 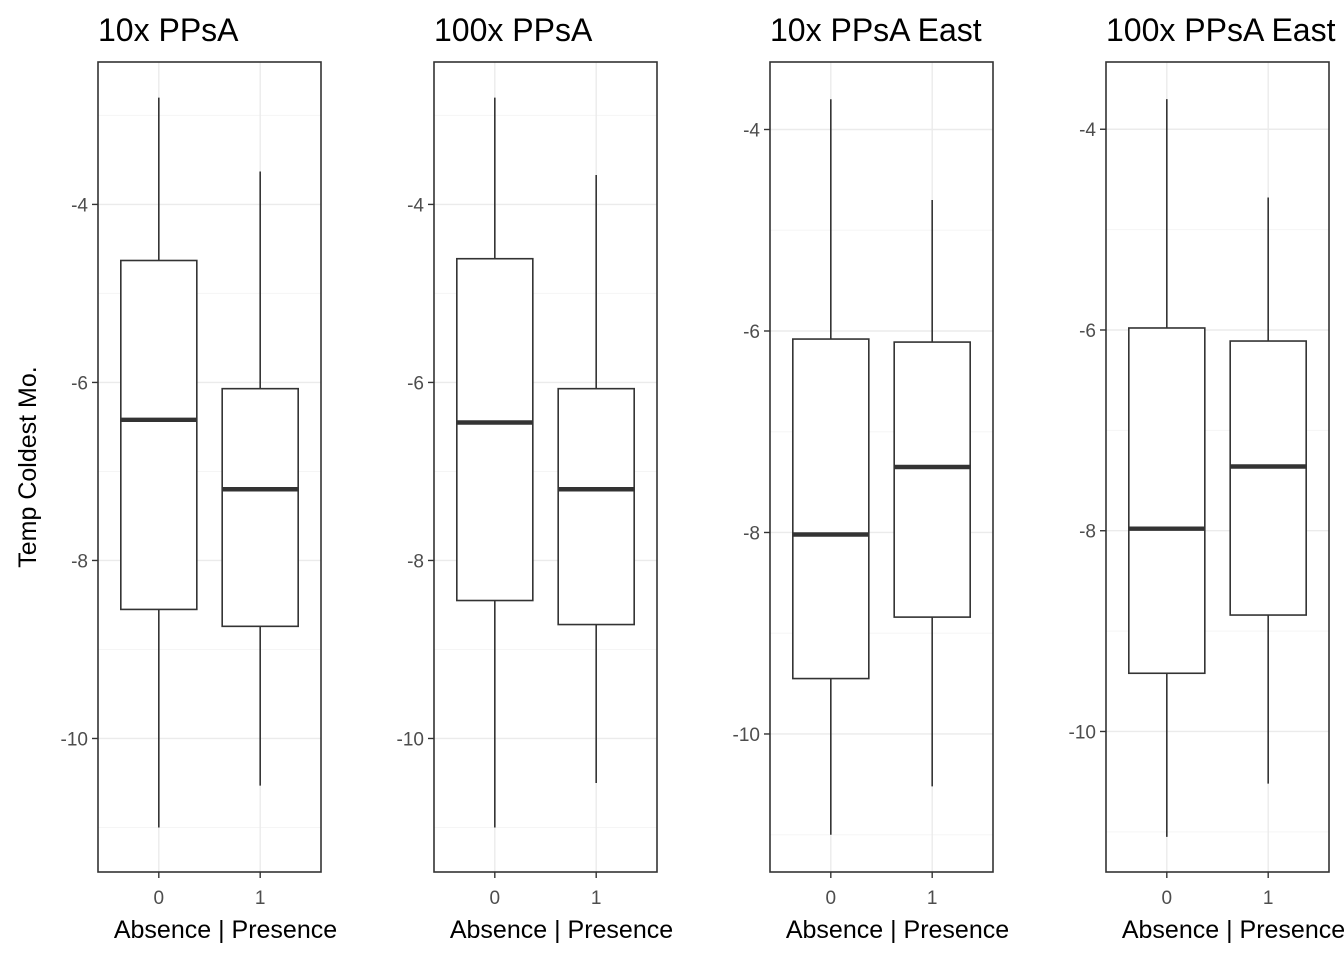 I want to click on panel-title: 100x PPsA East, so click(x=1221, y=30).